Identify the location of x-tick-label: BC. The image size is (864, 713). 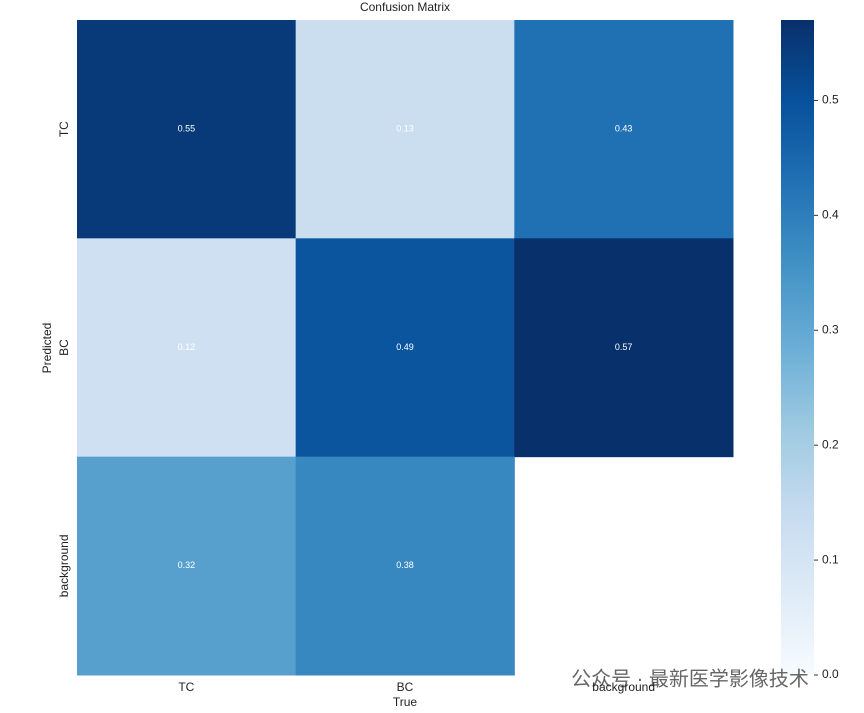
(405, 687).